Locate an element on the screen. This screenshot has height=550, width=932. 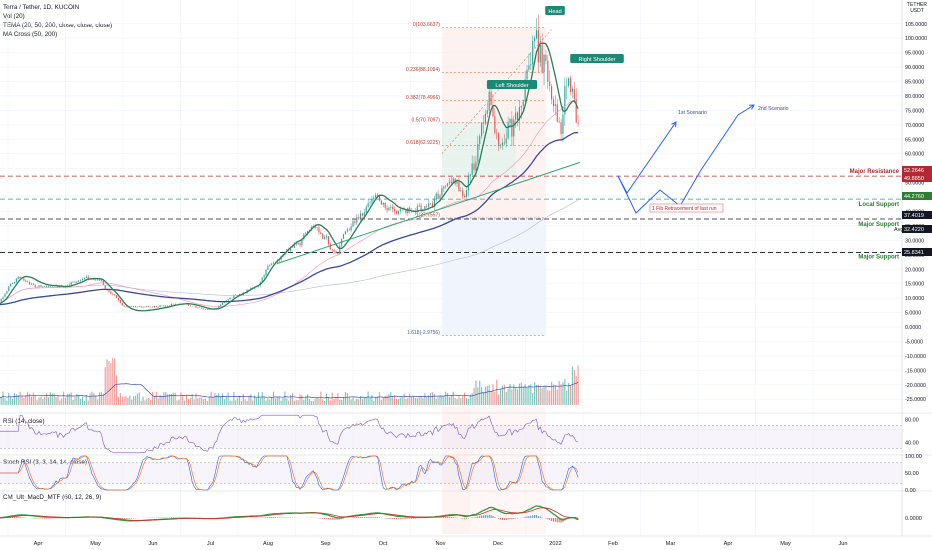
stoch-rsi-pane-label: Stoch RSI (3, 3, 14, 14, close) is located at coordinates (45, 462).